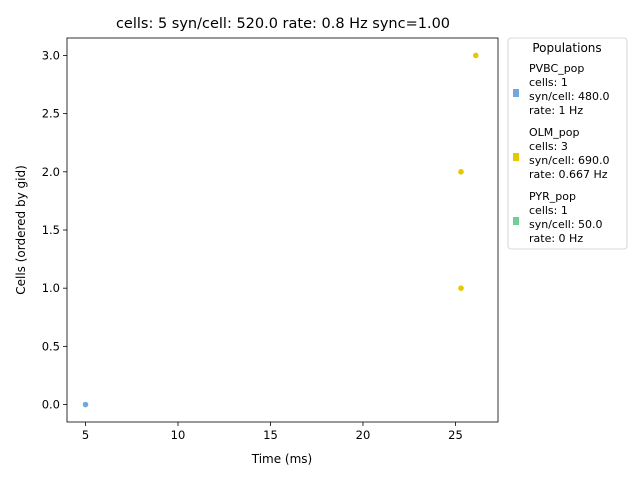  I want to click on y-tick-label: 0.0, so click(51, 405).